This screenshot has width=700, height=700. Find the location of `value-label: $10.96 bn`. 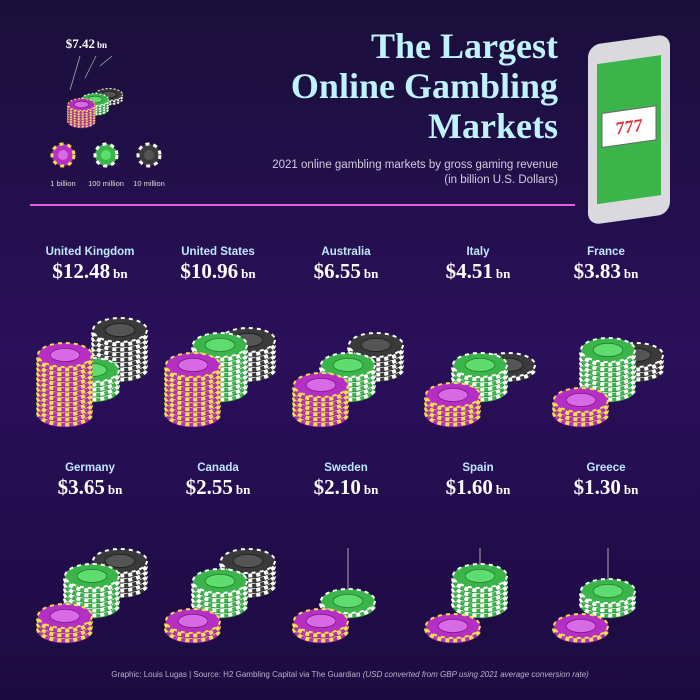

value-label: $10.96 bn is located at coordinates (218, 271).